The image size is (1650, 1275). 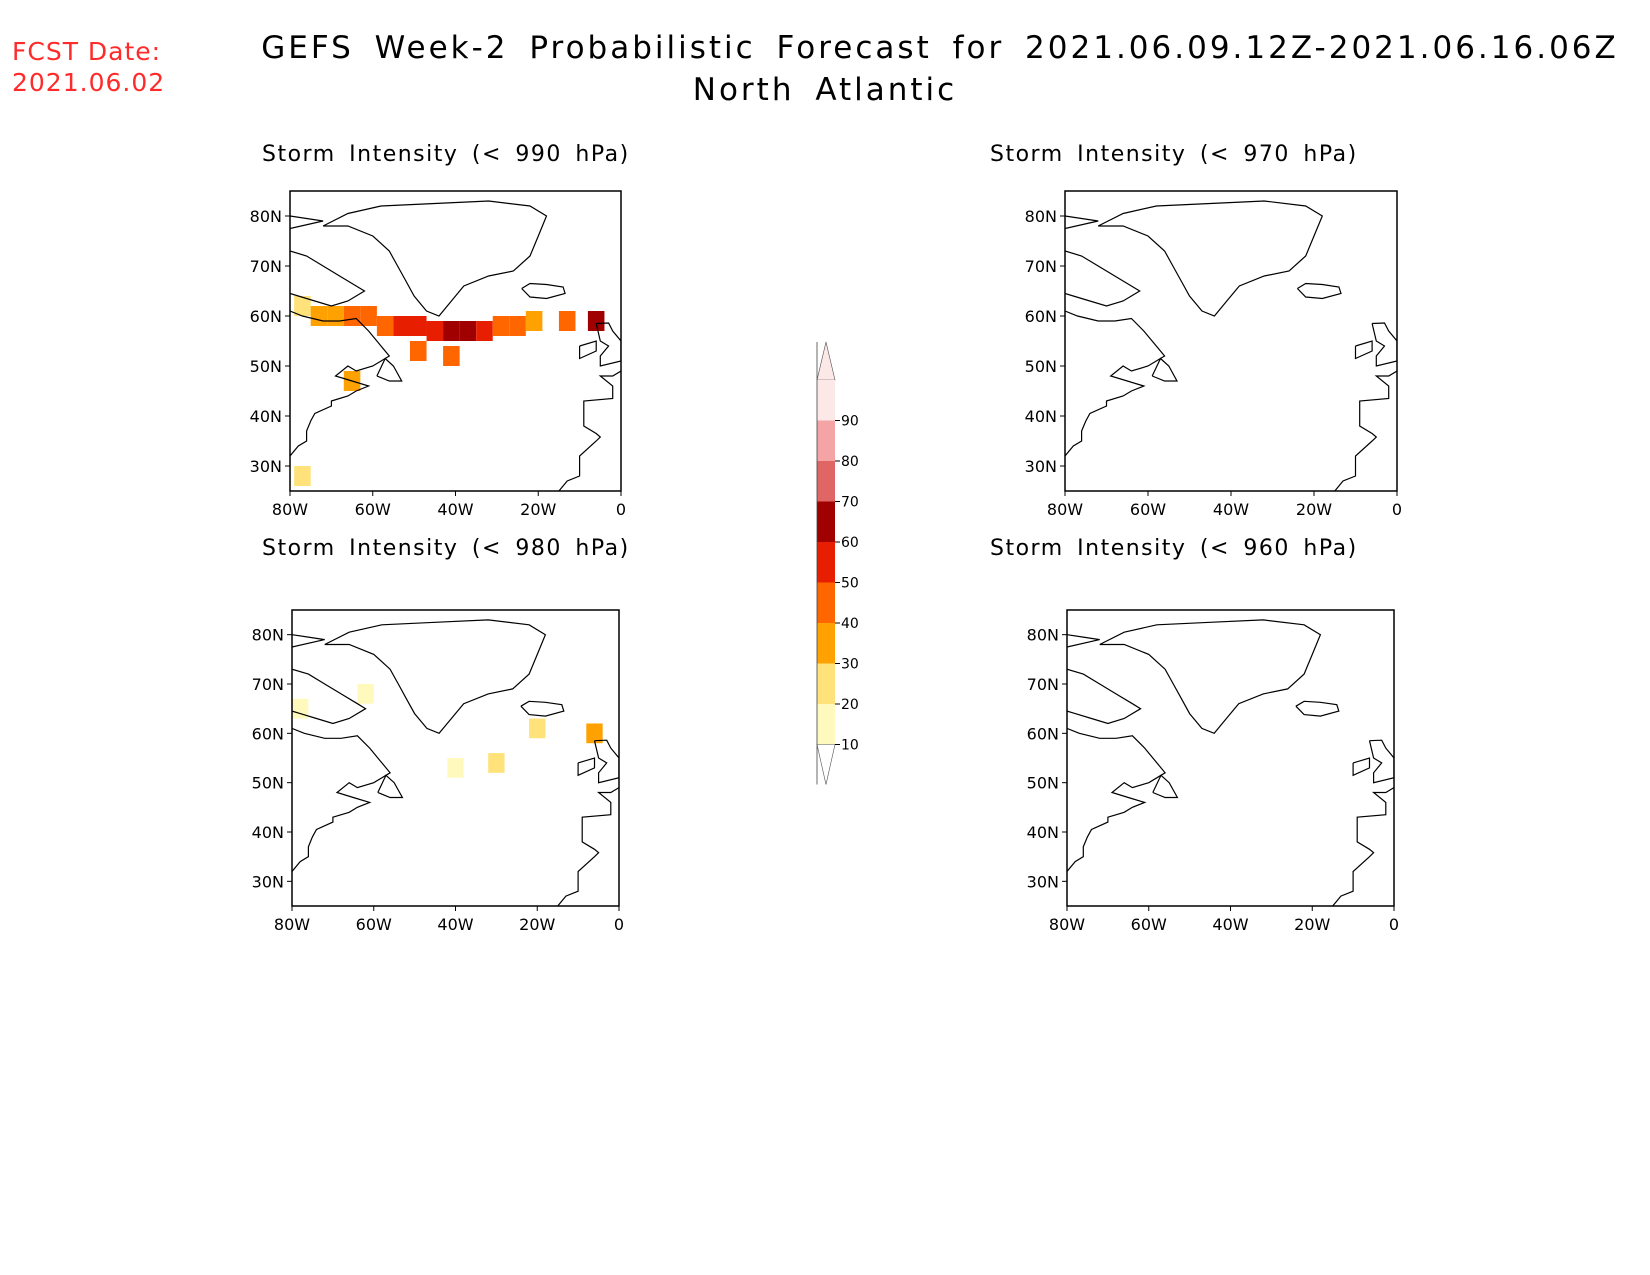 I want to click on panel-960-lat-label: 40N, so click(x=1043, y=832).